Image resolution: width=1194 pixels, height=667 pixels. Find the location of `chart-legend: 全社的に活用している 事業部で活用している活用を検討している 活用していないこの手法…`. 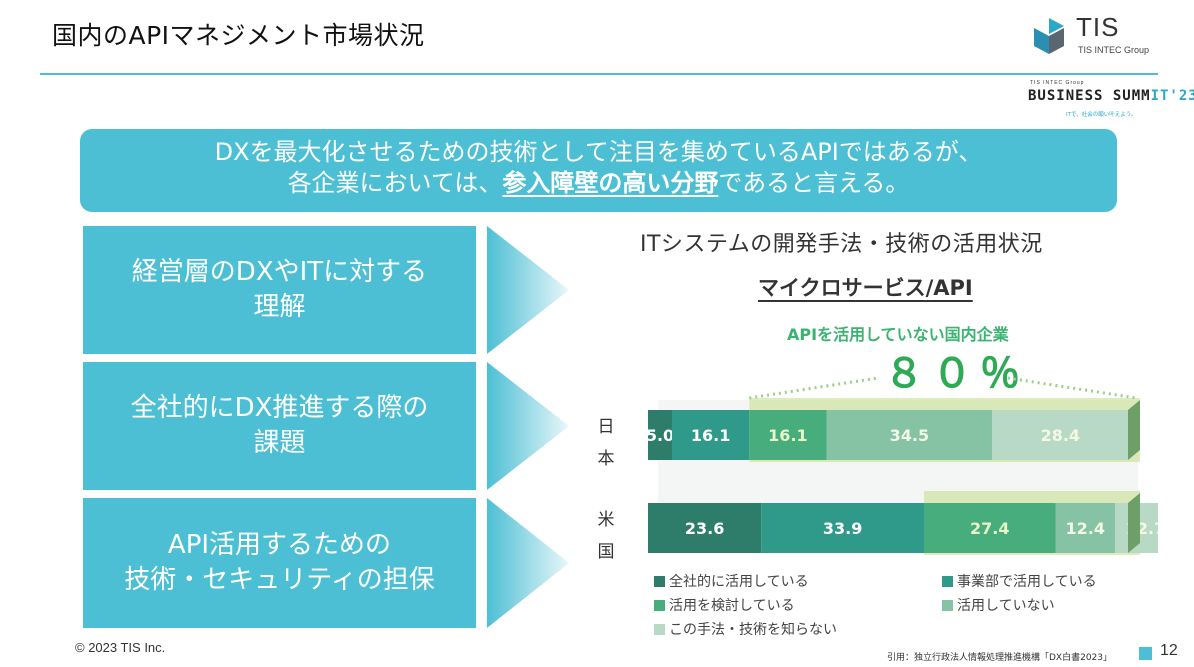

chart-legend: 全社的に活用している 事業部で活用している活用を検討している 活用していないこの手法… is located at coordinates (889, 606).